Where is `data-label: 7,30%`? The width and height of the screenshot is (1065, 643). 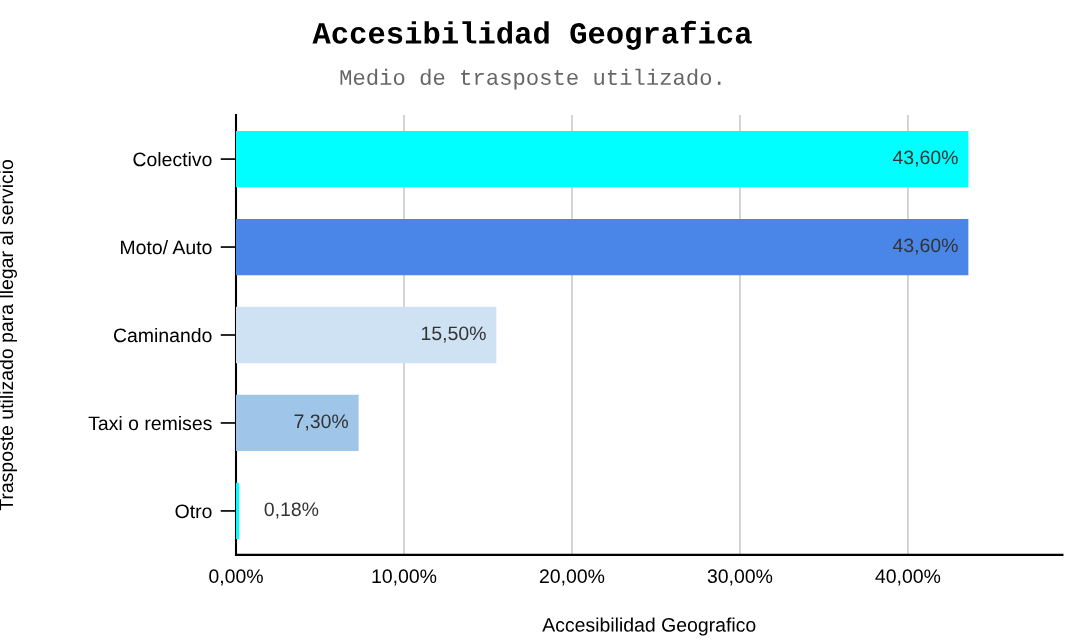
data-label: 7,30% is located at coordinates (321, 422).